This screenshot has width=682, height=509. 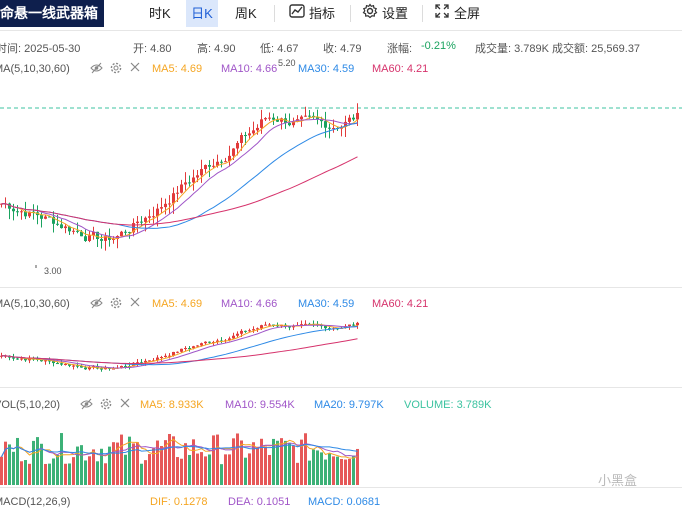 I want to click on main-ma10: MA10: 4.66, so click(x=249, y=69).